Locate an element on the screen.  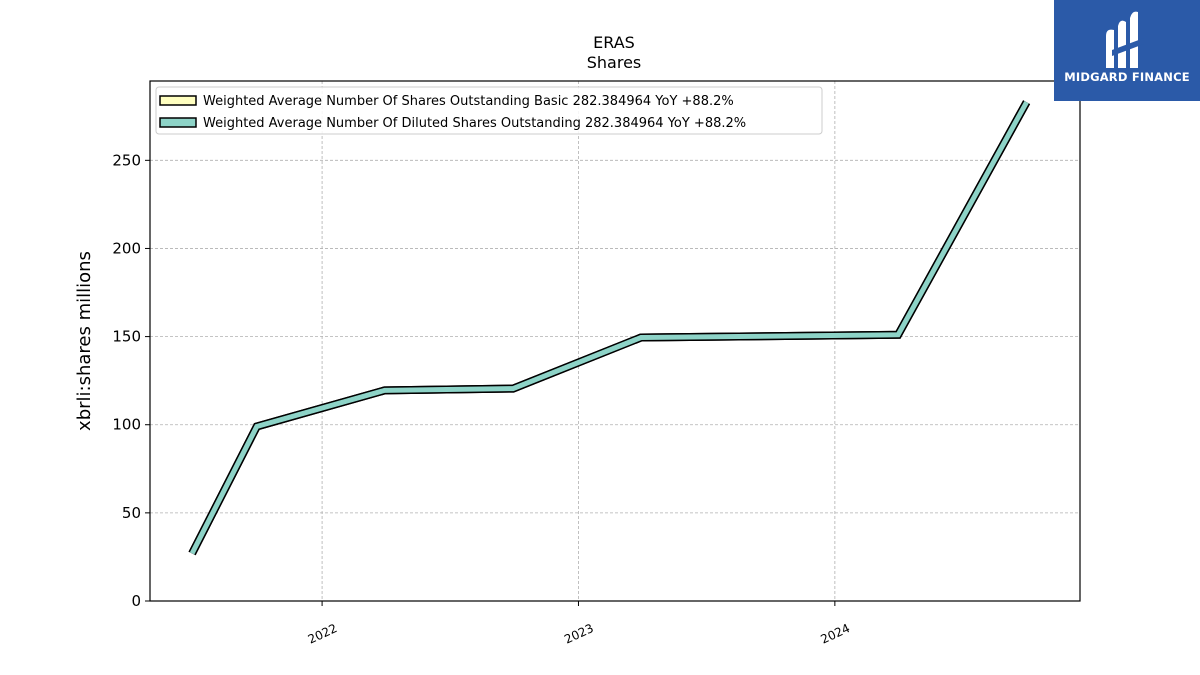
chart-subtitle: Shares is located at coordinates (614, 62).